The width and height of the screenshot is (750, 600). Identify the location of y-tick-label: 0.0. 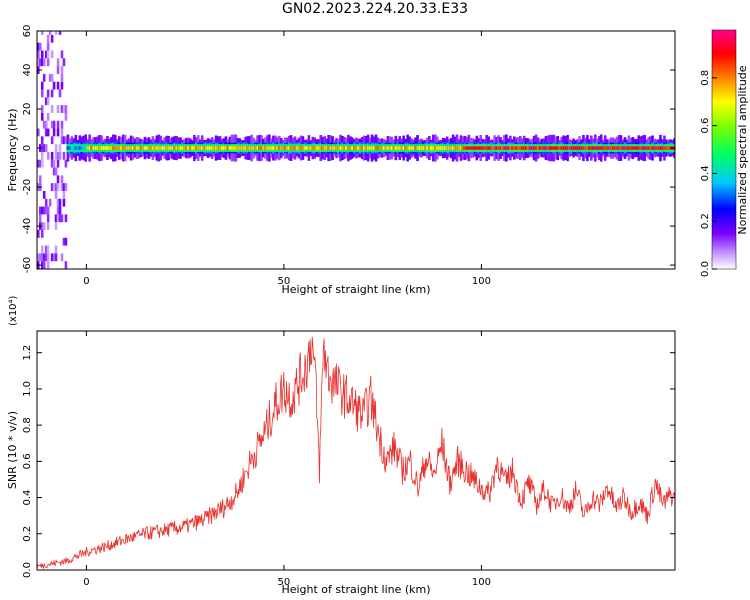
(27, 570).